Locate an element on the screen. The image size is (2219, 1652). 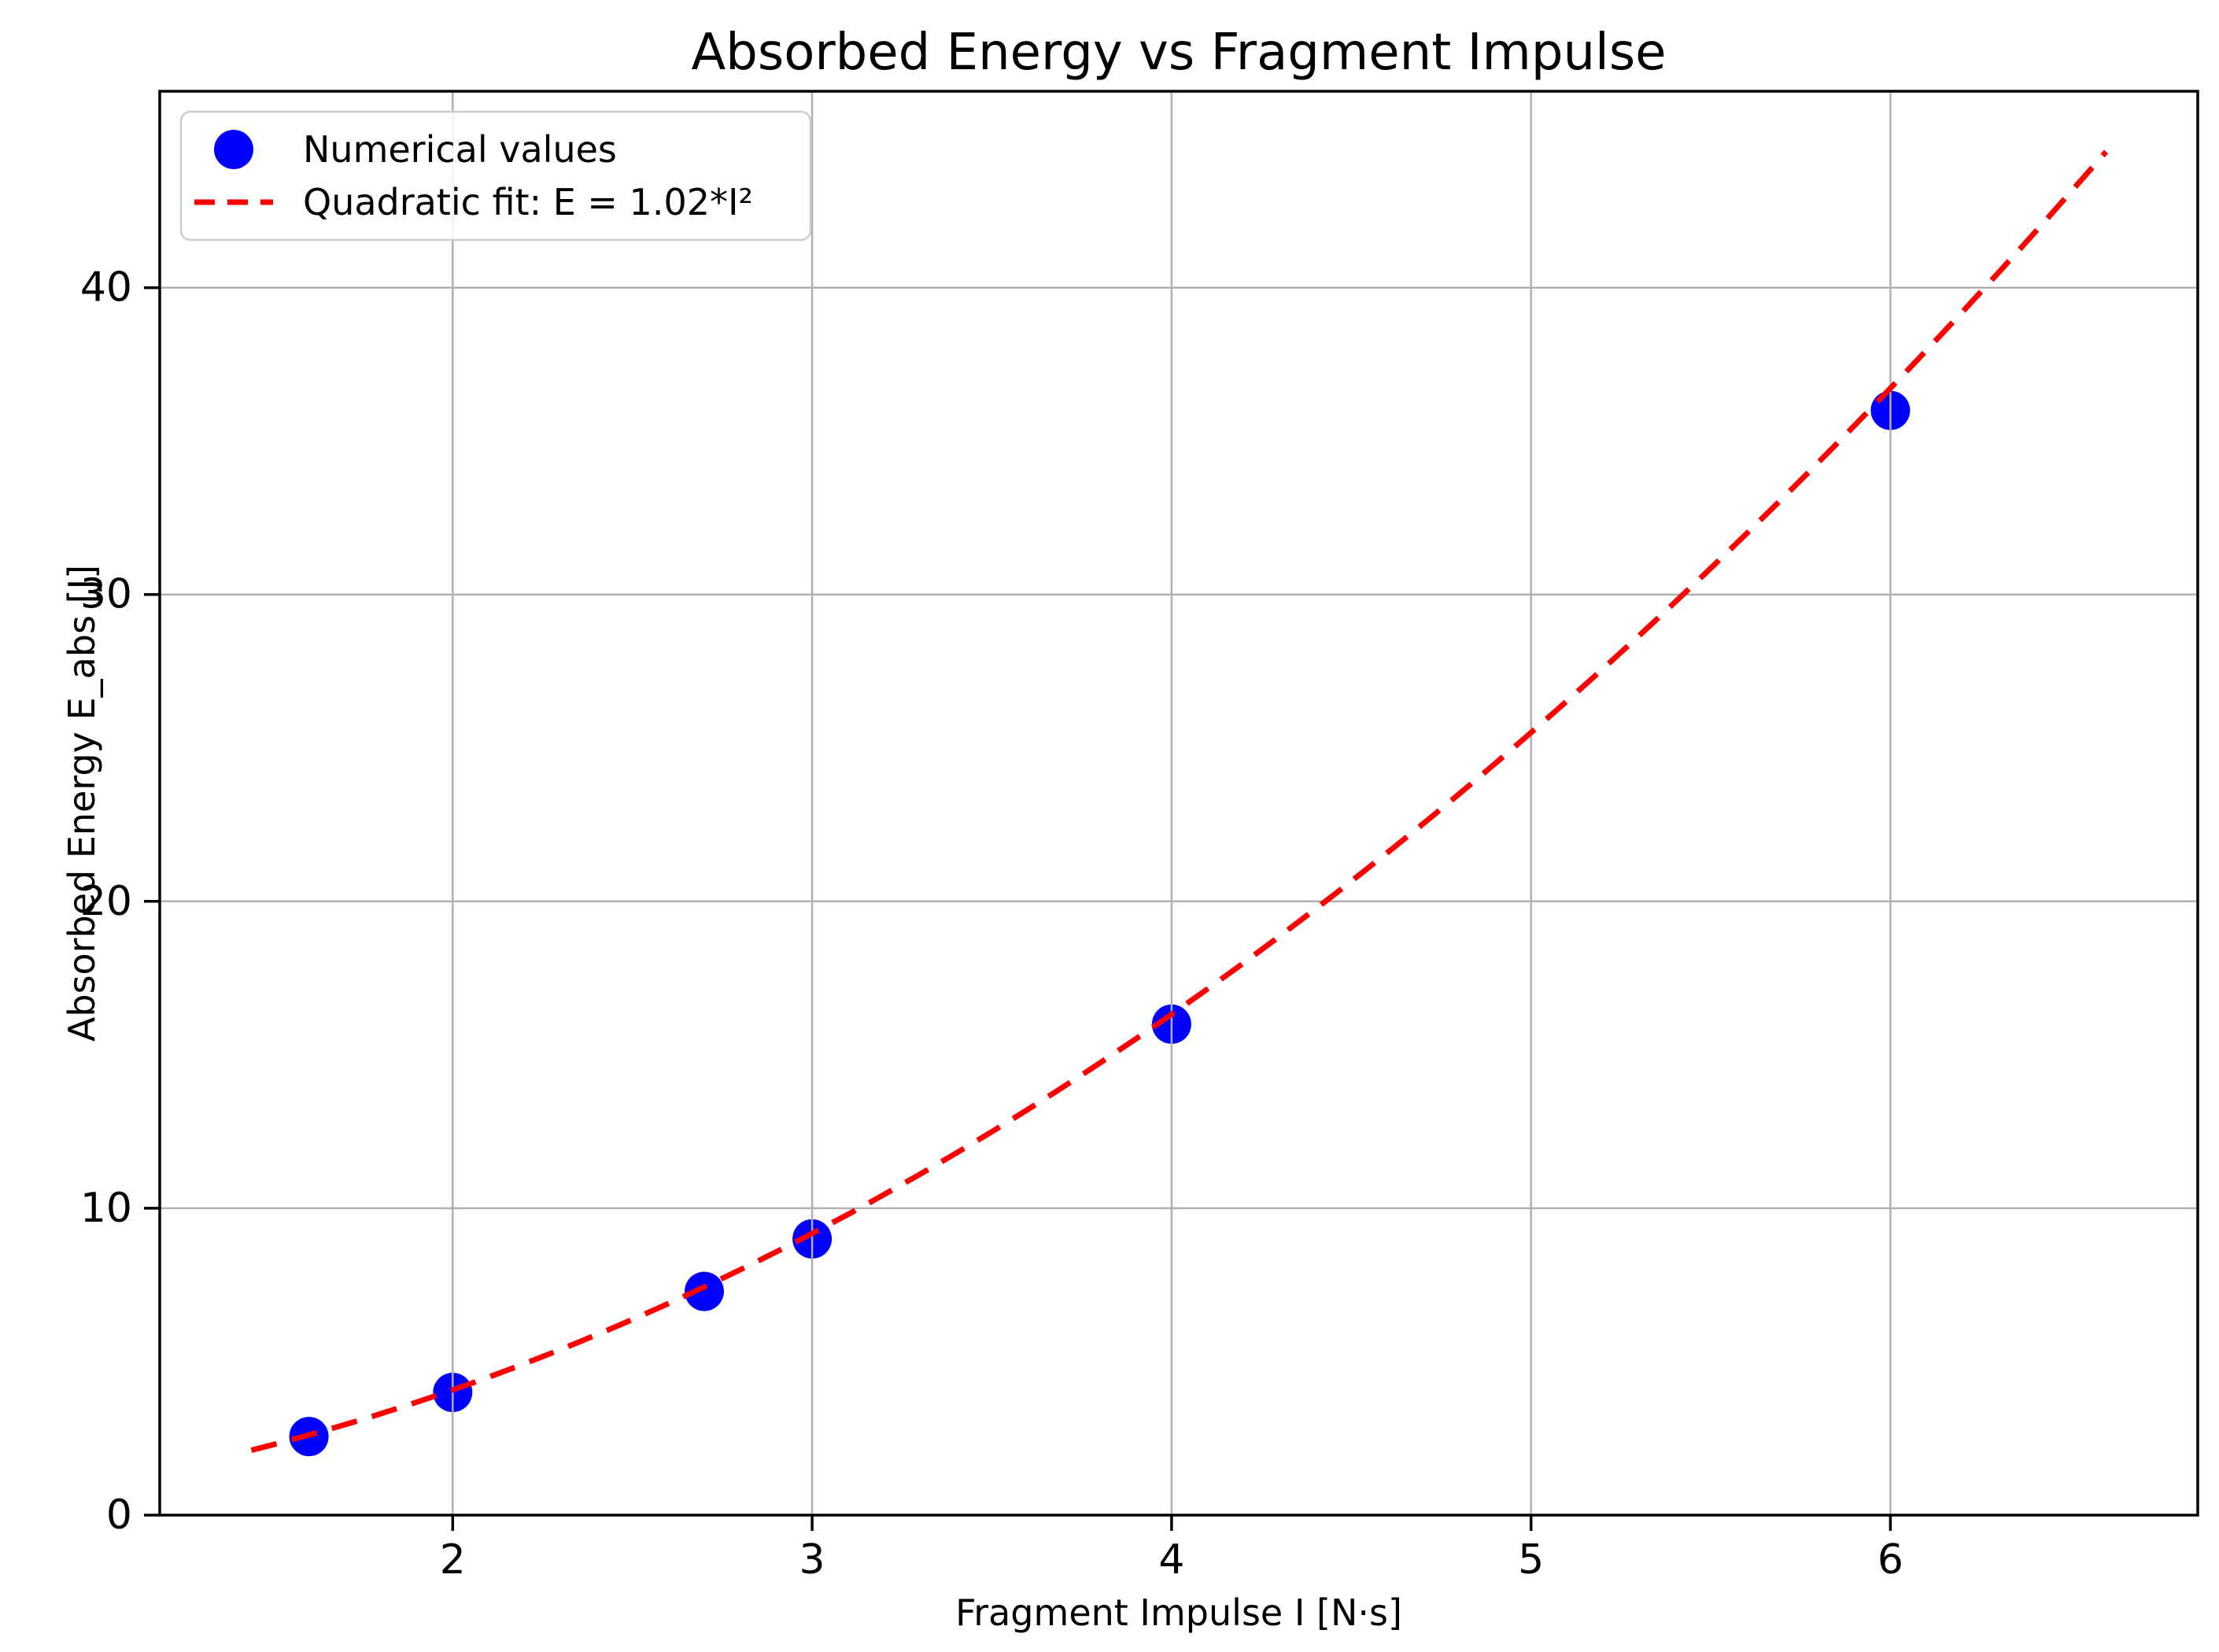
x-tick-label: 3 is located at coordinates (812, 1560).